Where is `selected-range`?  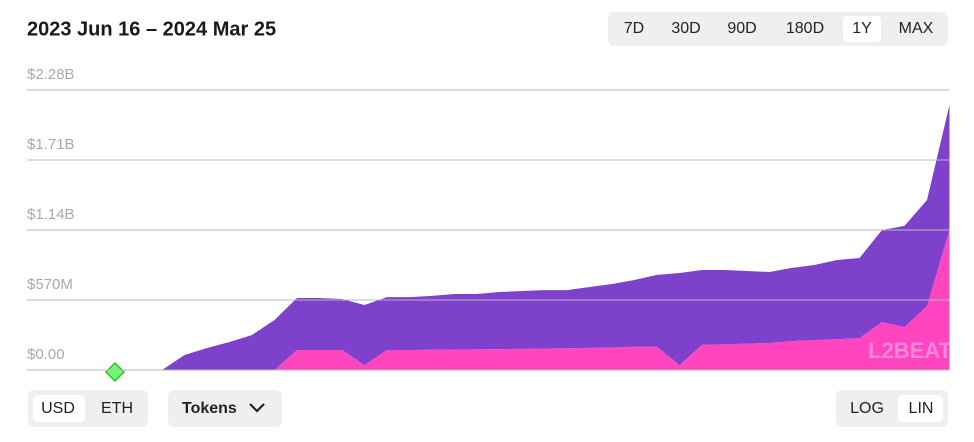
selected-range is located at coordinates (862, 29).